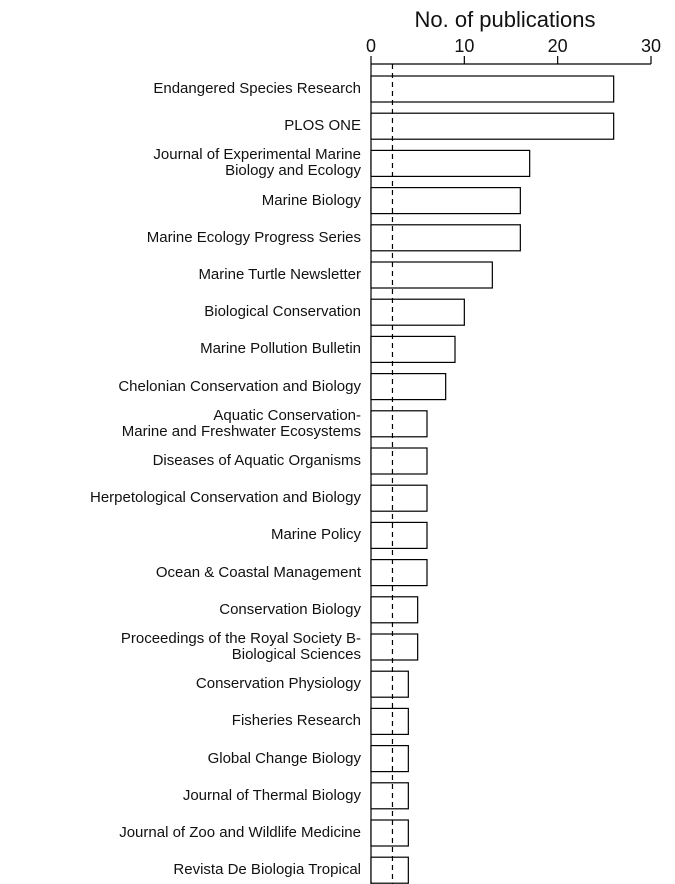  What do you see at coordinates (651, 46) in the screenshot?
I see `x-tick-label: 30` at bounding box center [651, 46].